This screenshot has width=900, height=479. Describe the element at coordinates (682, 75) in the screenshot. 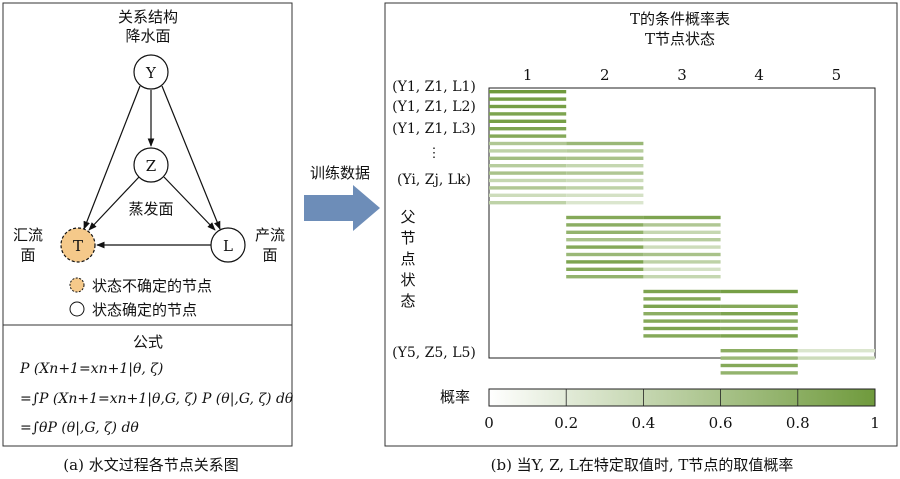

I see `column-label-3: 3` at that location.